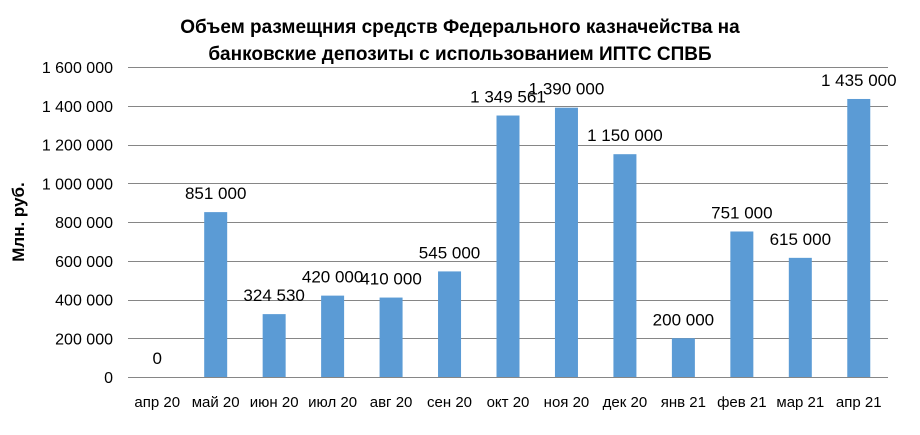  I want to click on x-tick-label: авг 20, so click(391, 402).